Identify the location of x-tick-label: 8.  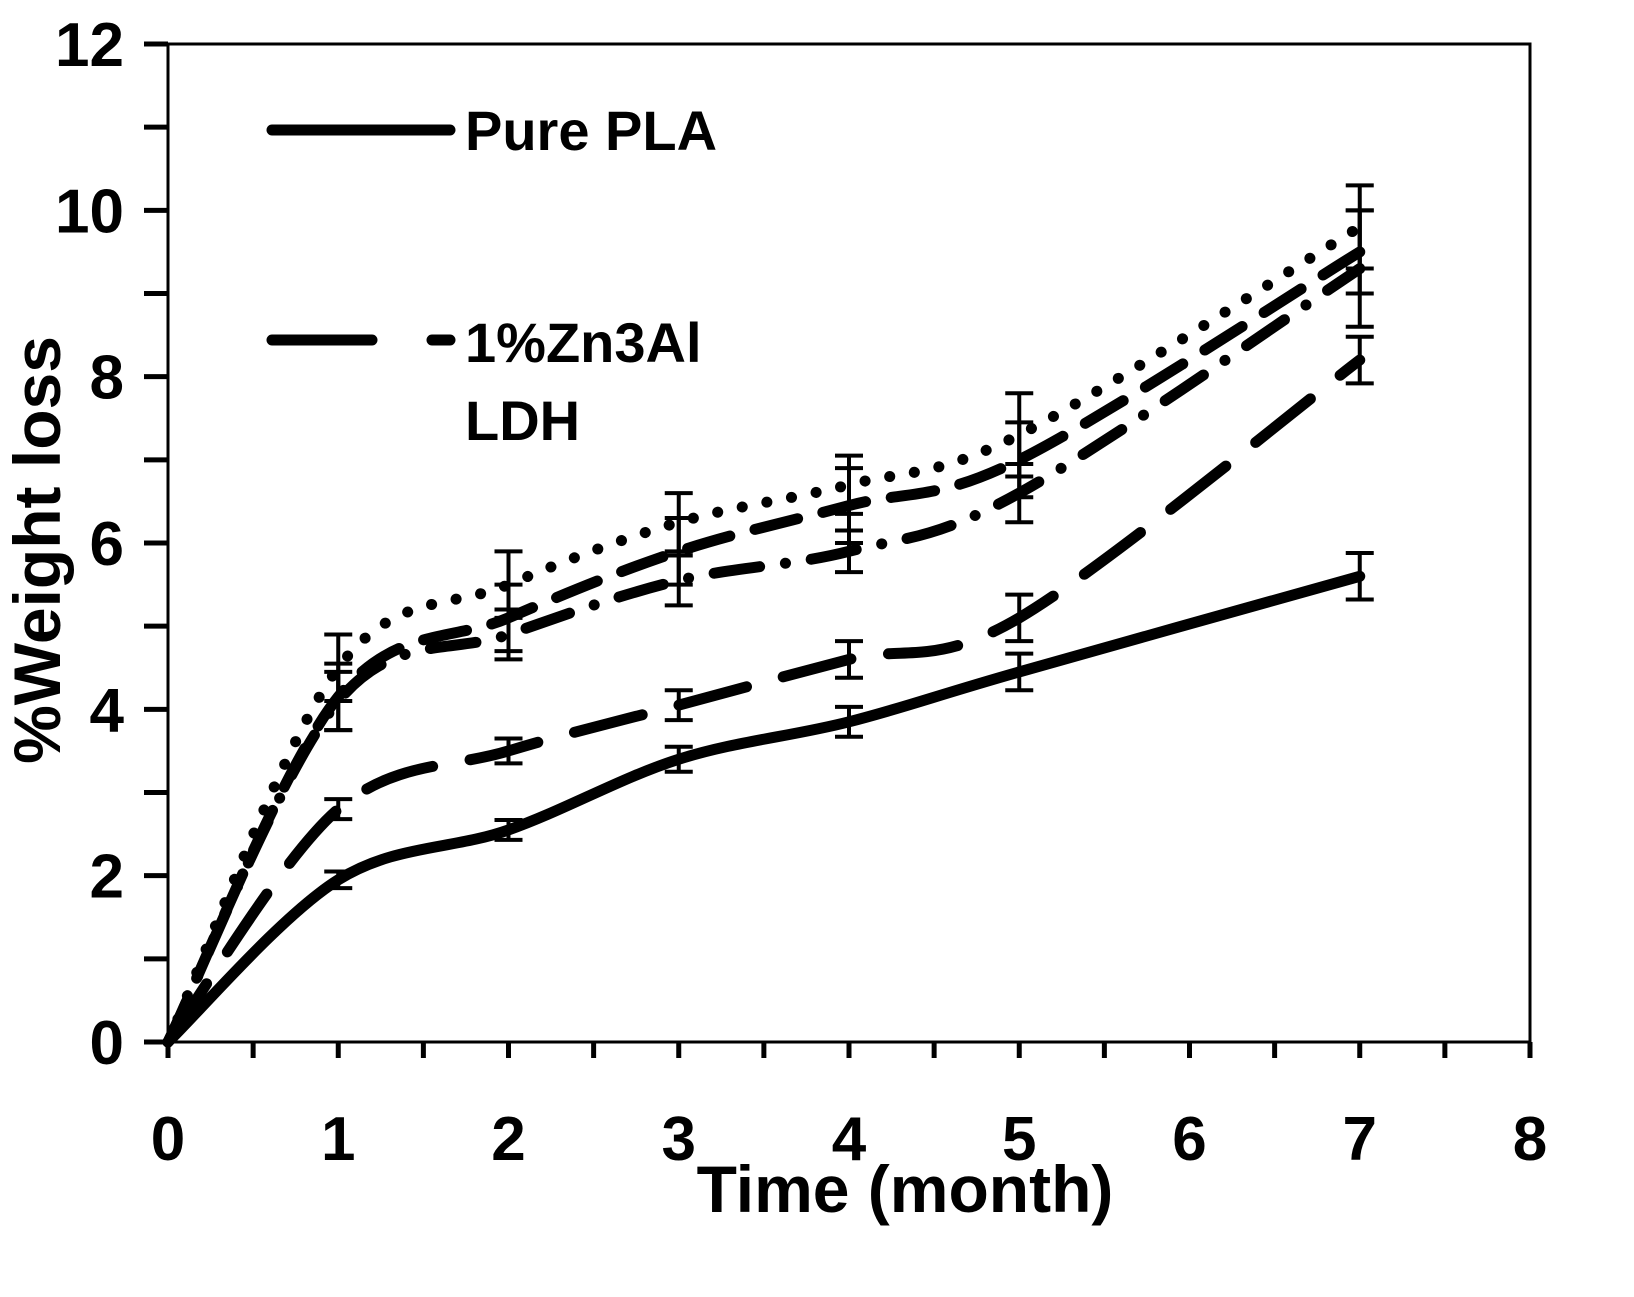
(1530, 1139).